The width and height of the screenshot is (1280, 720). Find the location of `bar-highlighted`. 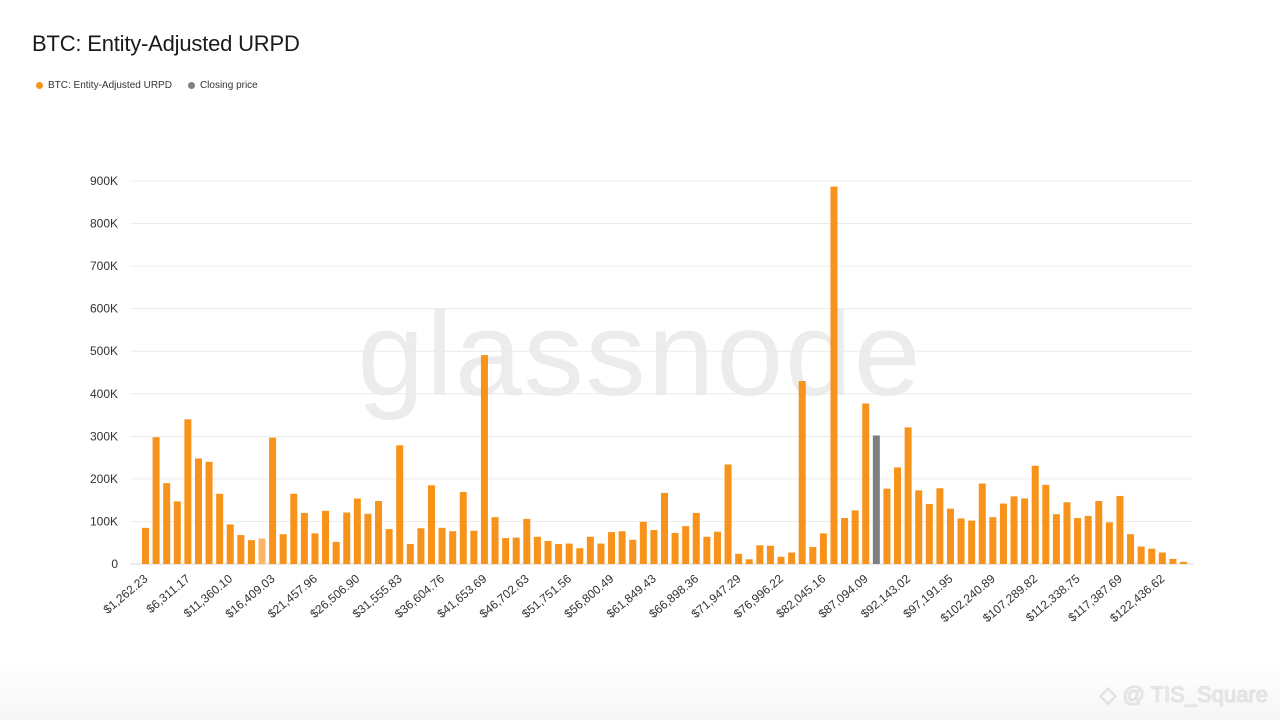

bar-highlighted is located at coordinates (262, 551).